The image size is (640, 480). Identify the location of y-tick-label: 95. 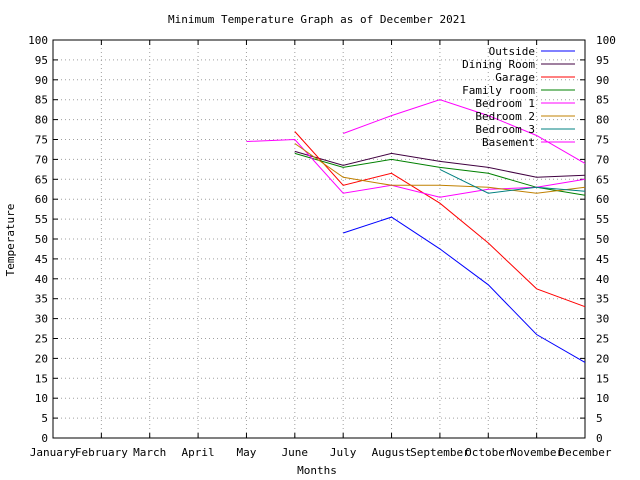
(41, 60).